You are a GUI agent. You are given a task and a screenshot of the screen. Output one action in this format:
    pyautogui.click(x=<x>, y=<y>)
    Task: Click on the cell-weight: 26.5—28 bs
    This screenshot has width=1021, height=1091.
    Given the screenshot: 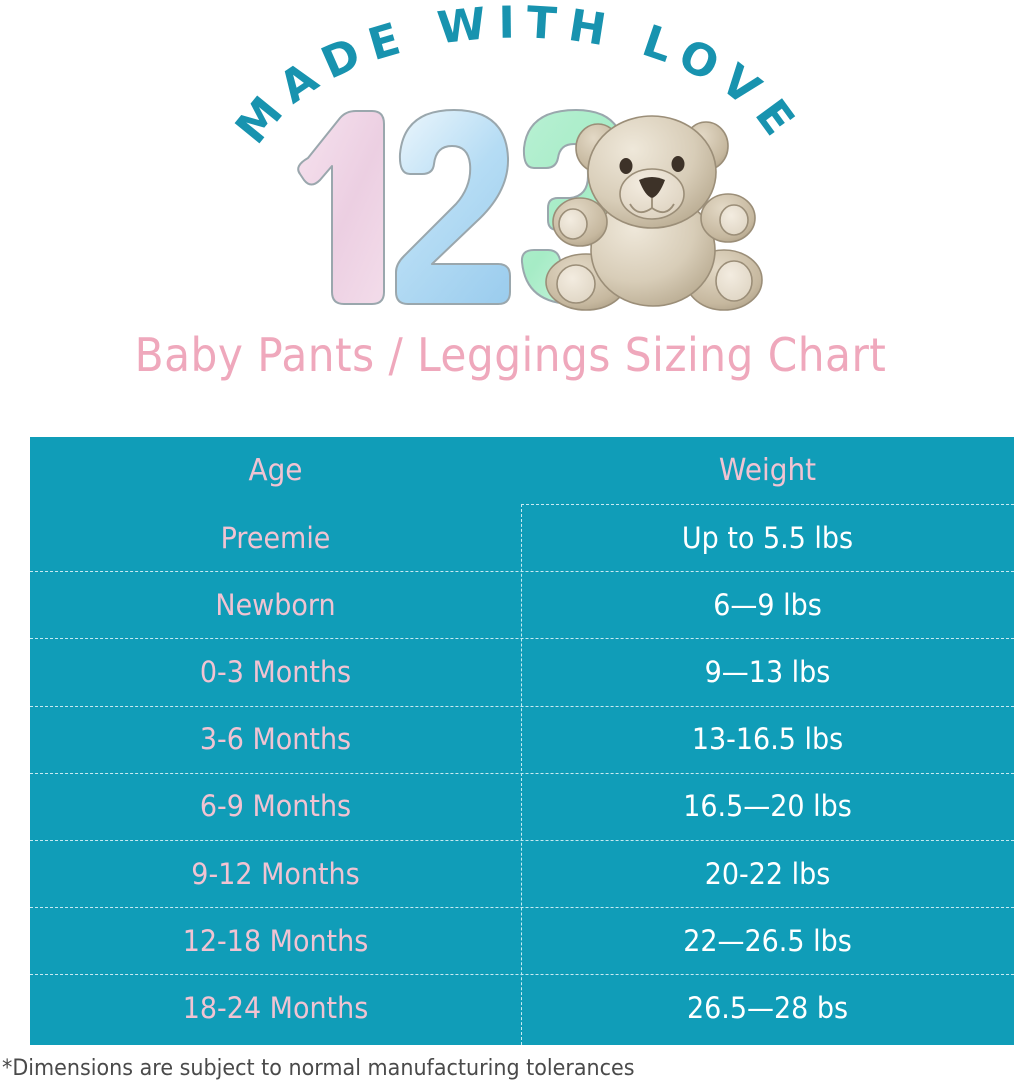 What is the action you would take?
    pyautogui.click(x=767, y=1007)
    